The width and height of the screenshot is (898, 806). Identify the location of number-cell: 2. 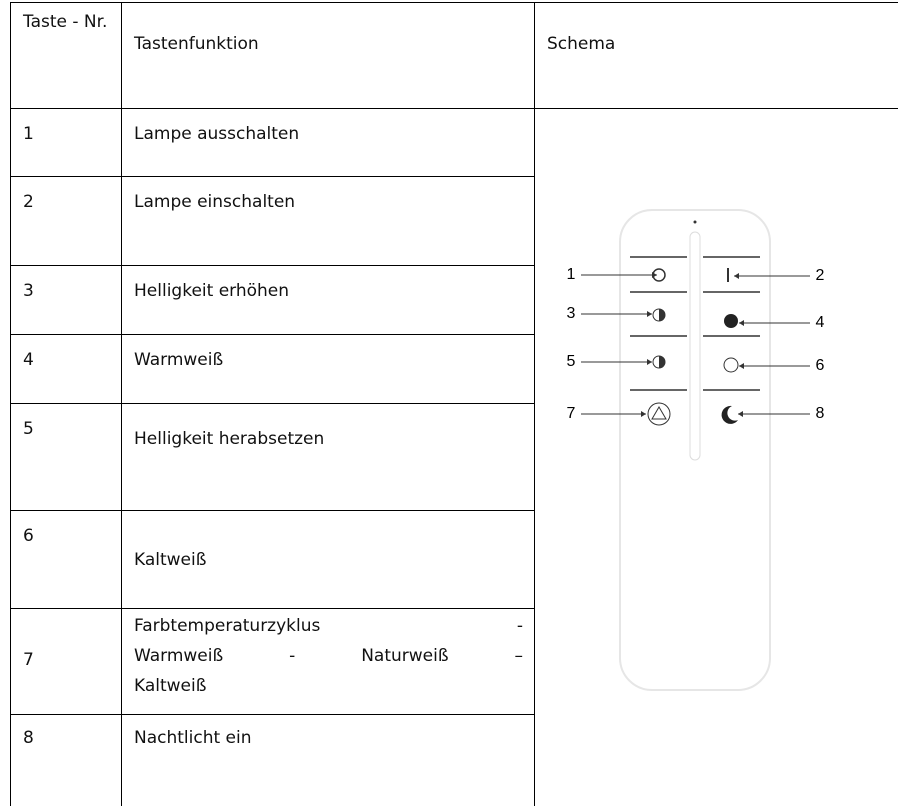
(66, 221).